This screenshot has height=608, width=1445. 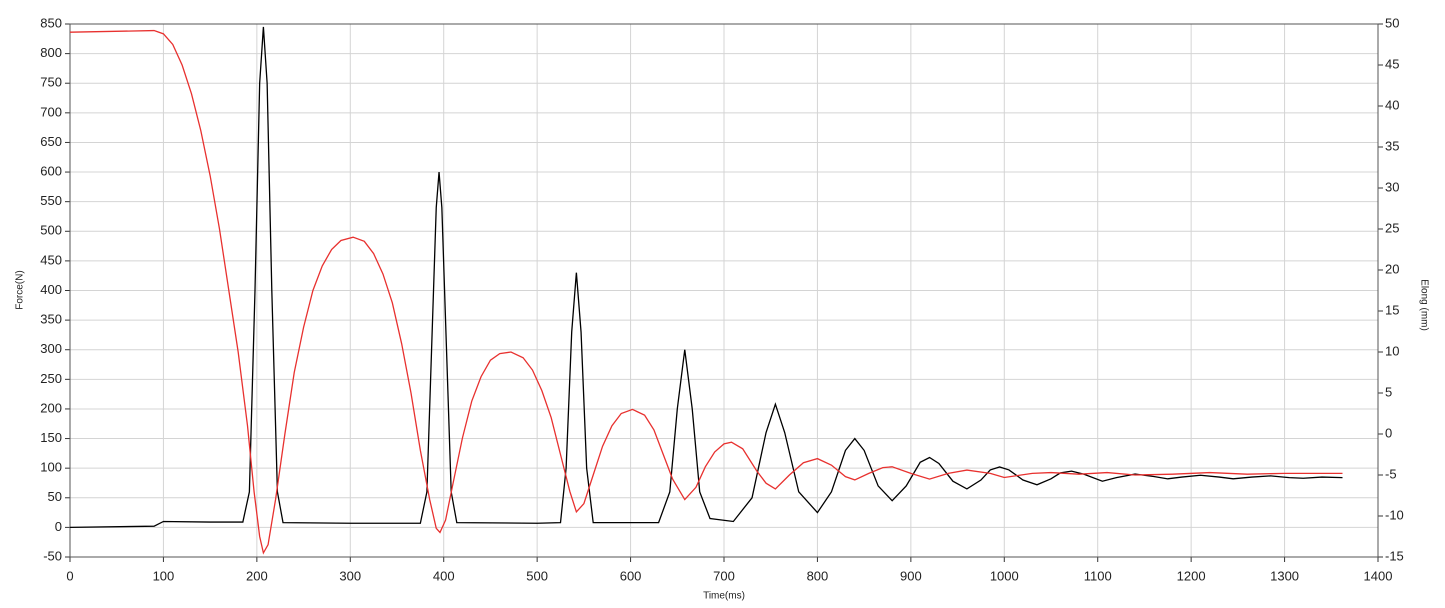 What do you see at coordinates (444, 575) in the screenshot?
I see `x-tick-label: 400` at bounding box center [444, 575].